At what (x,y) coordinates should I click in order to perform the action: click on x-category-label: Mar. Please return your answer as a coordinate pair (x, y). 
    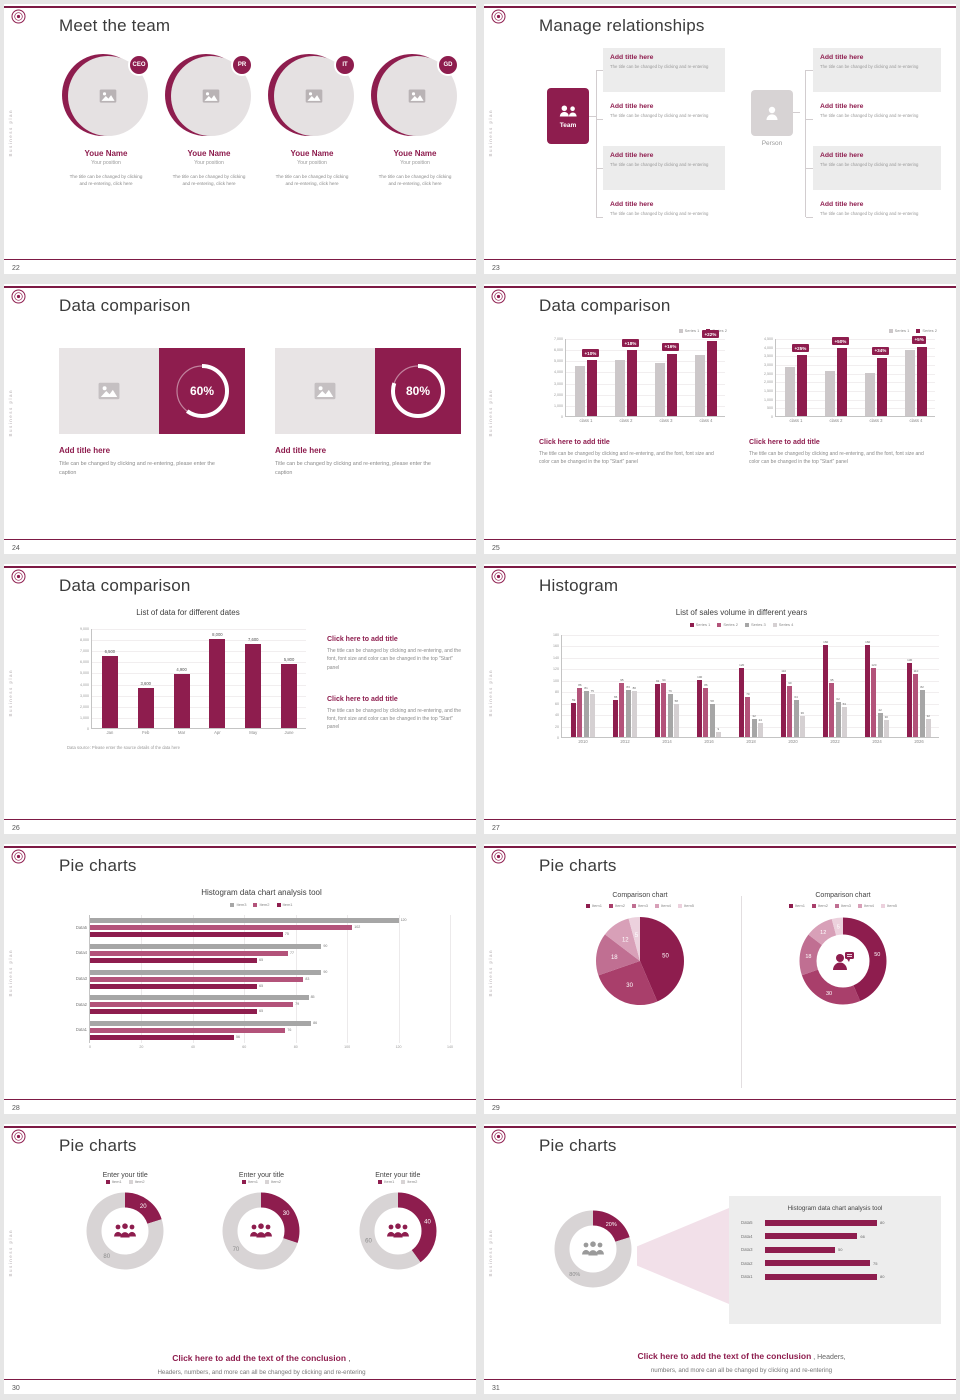
    Looking at the image, I should click on (181, 732).